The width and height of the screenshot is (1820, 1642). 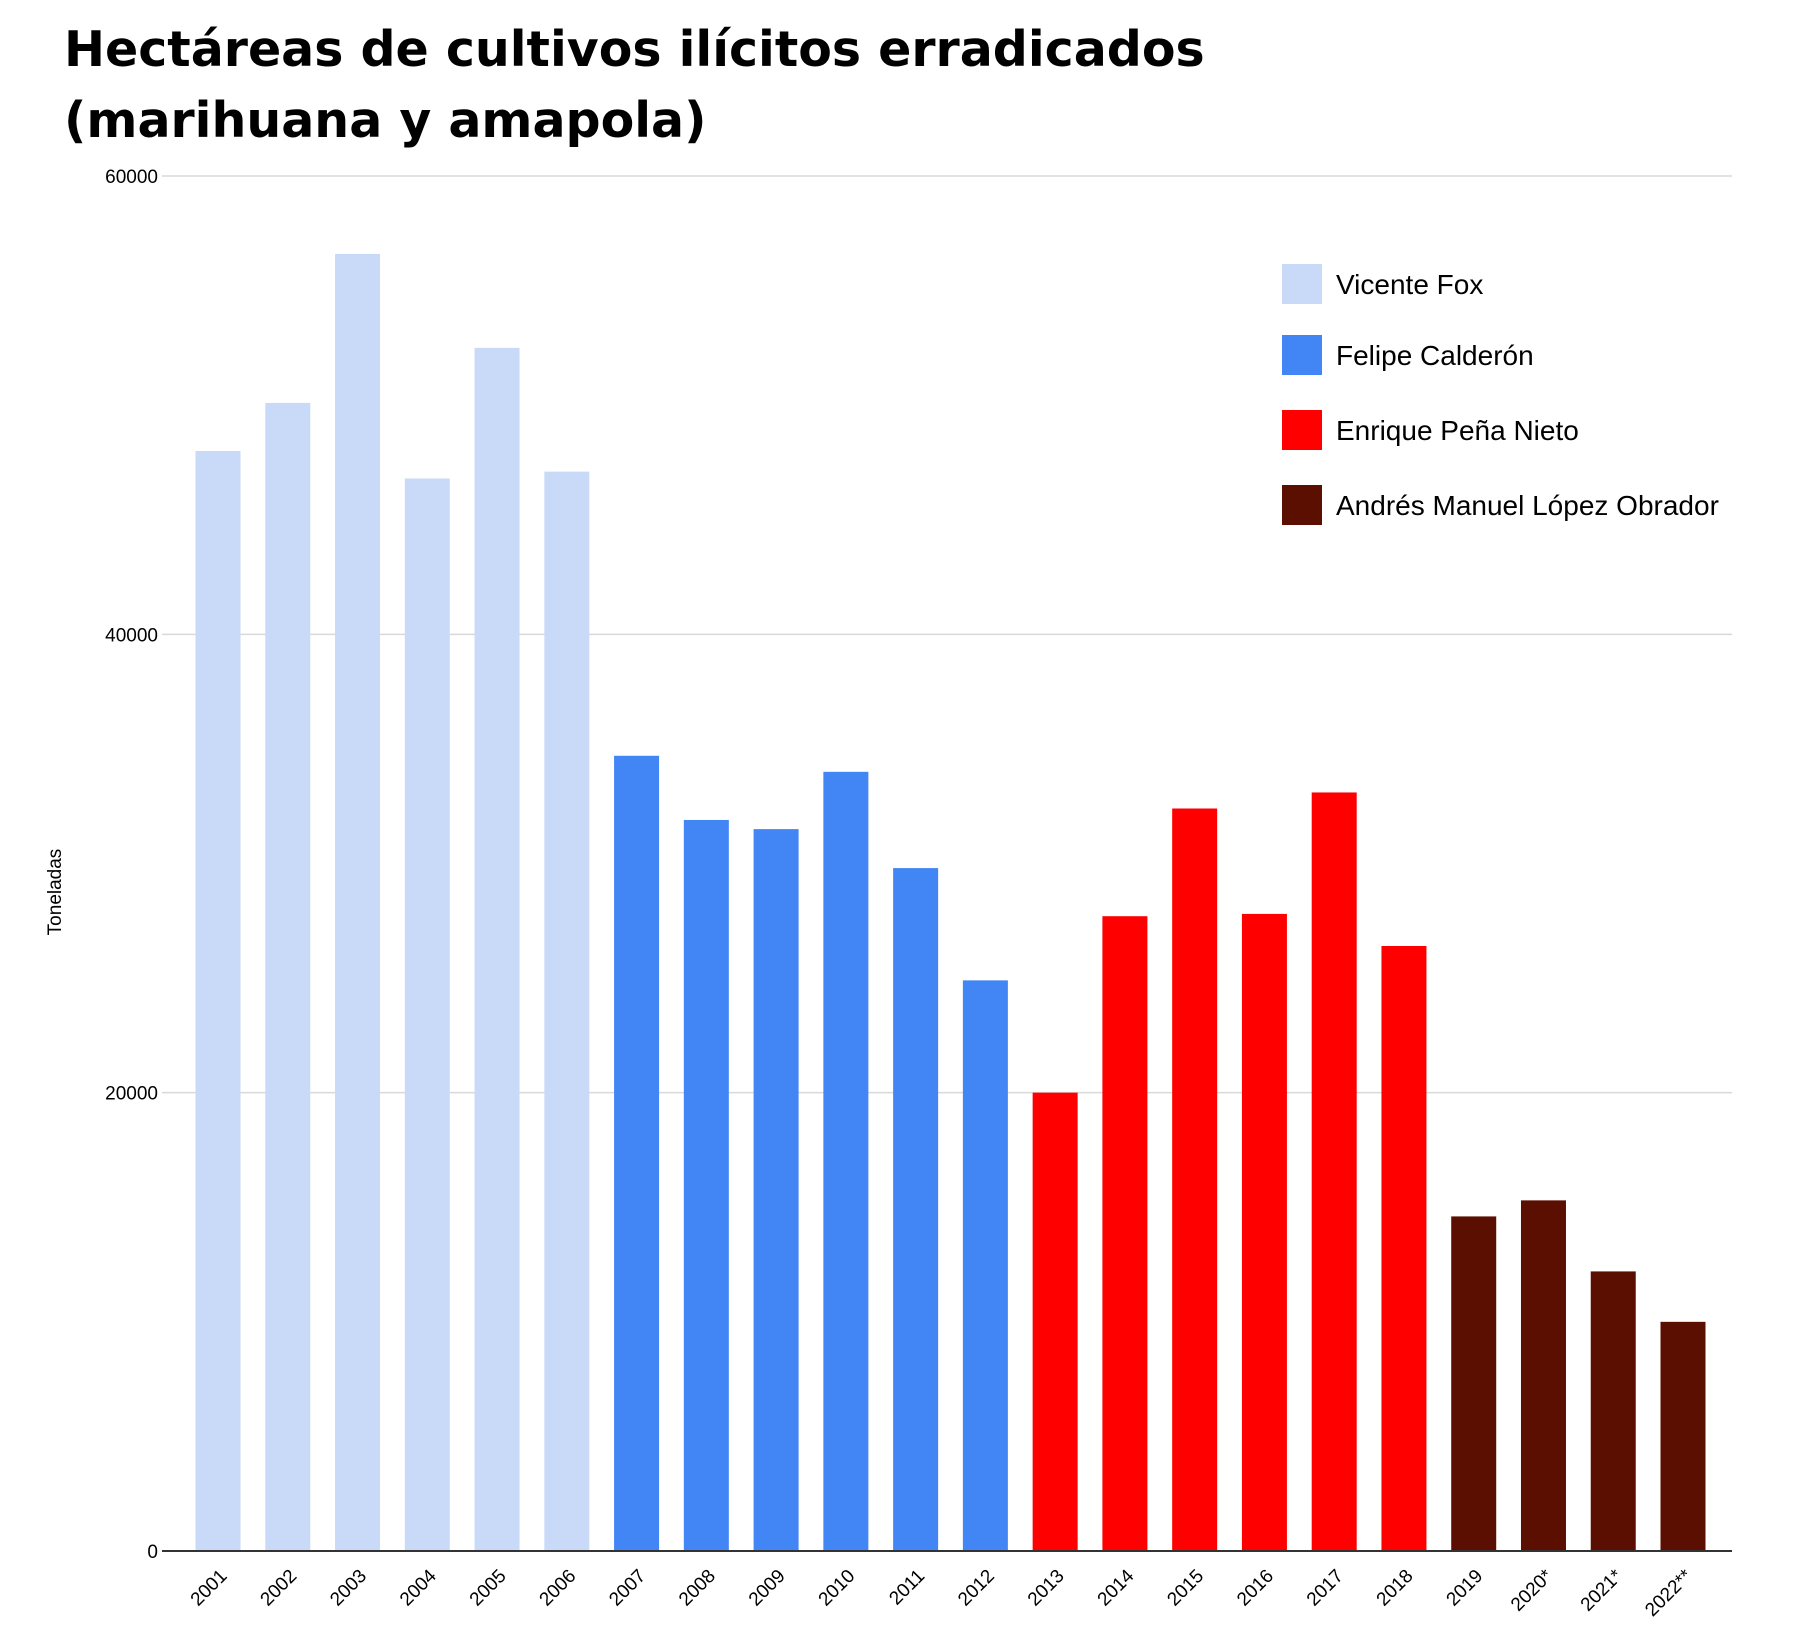 I want to click on x-tick-label: 2020*, so click(x=1532, y=1590).